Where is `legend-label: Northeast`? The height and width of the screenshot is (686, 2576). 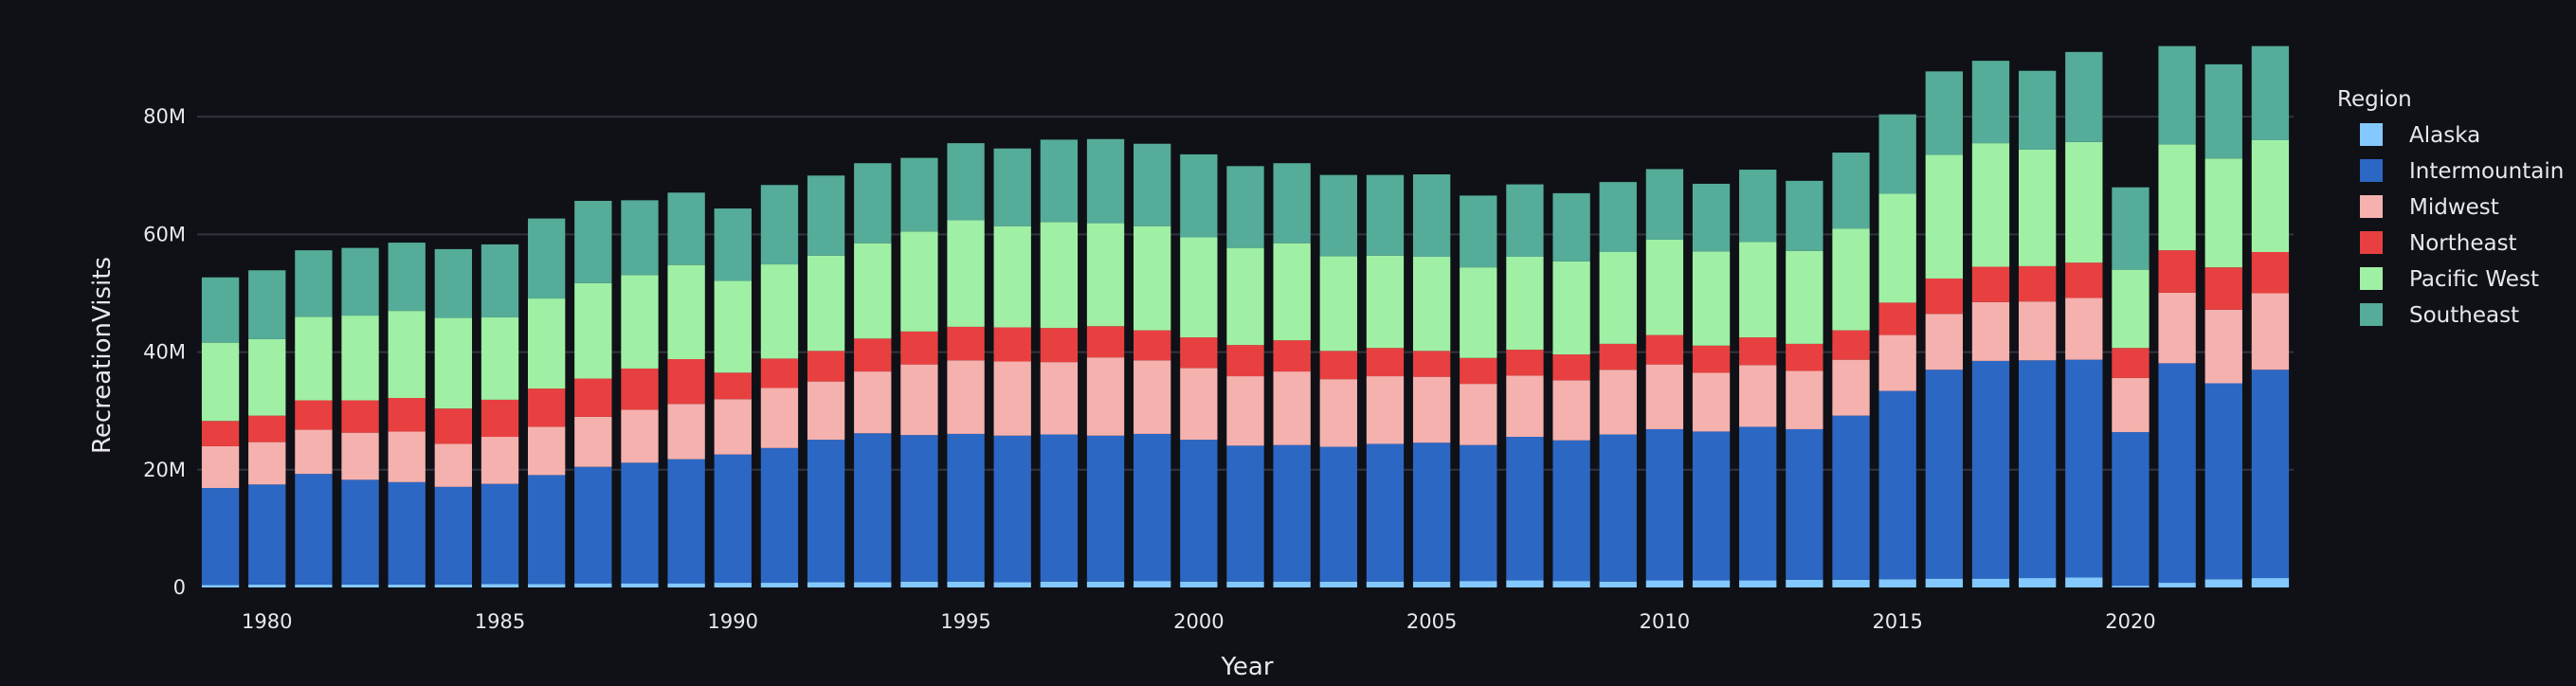
legend-label: Northeast is located at coordinates (2463, 244).